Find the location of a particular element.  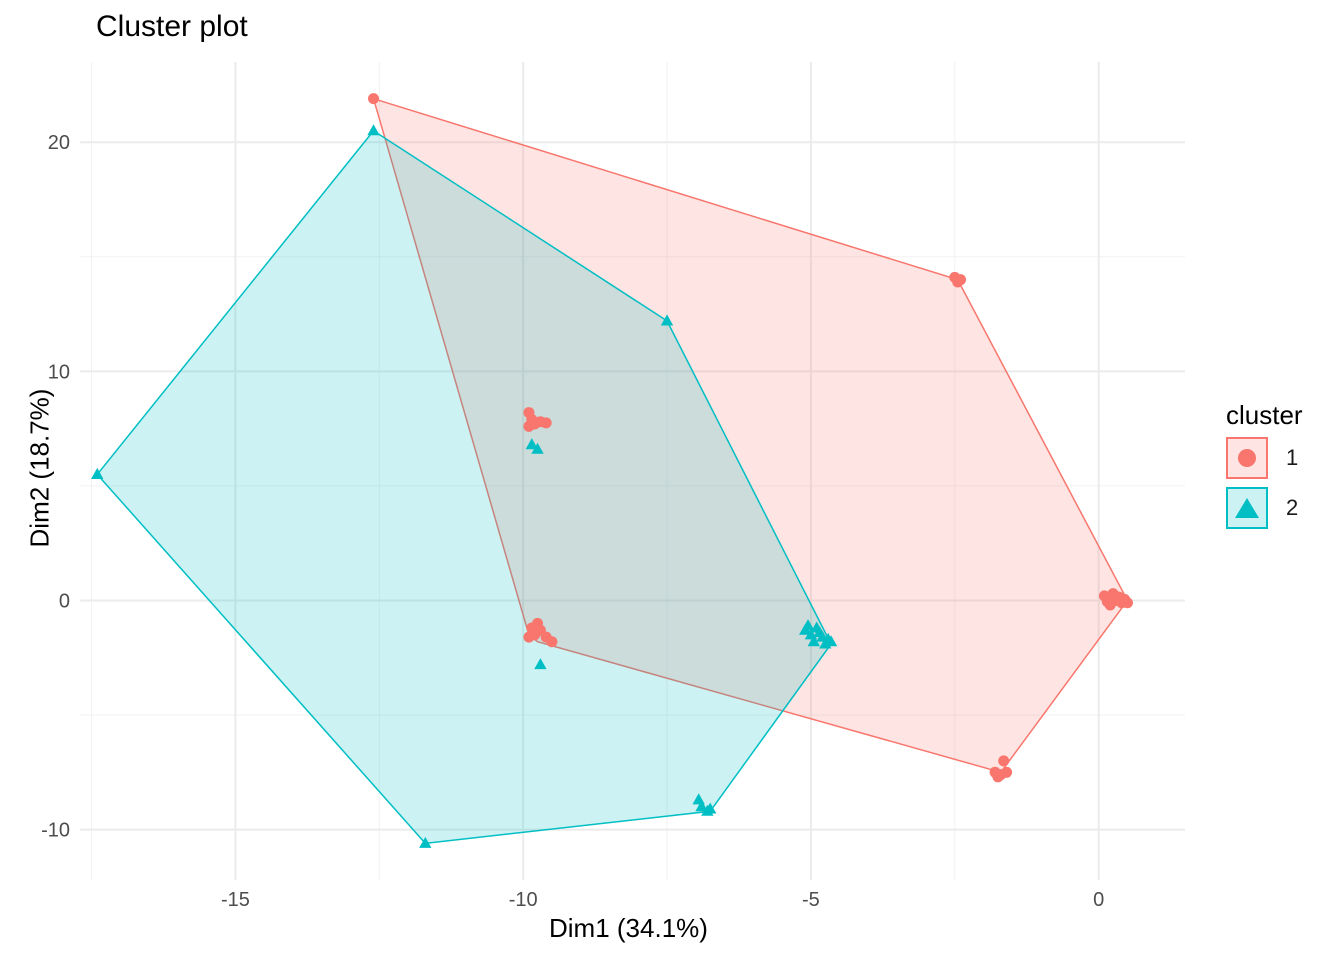

x-tick-label: -10 is located at coordinates (523, 900).